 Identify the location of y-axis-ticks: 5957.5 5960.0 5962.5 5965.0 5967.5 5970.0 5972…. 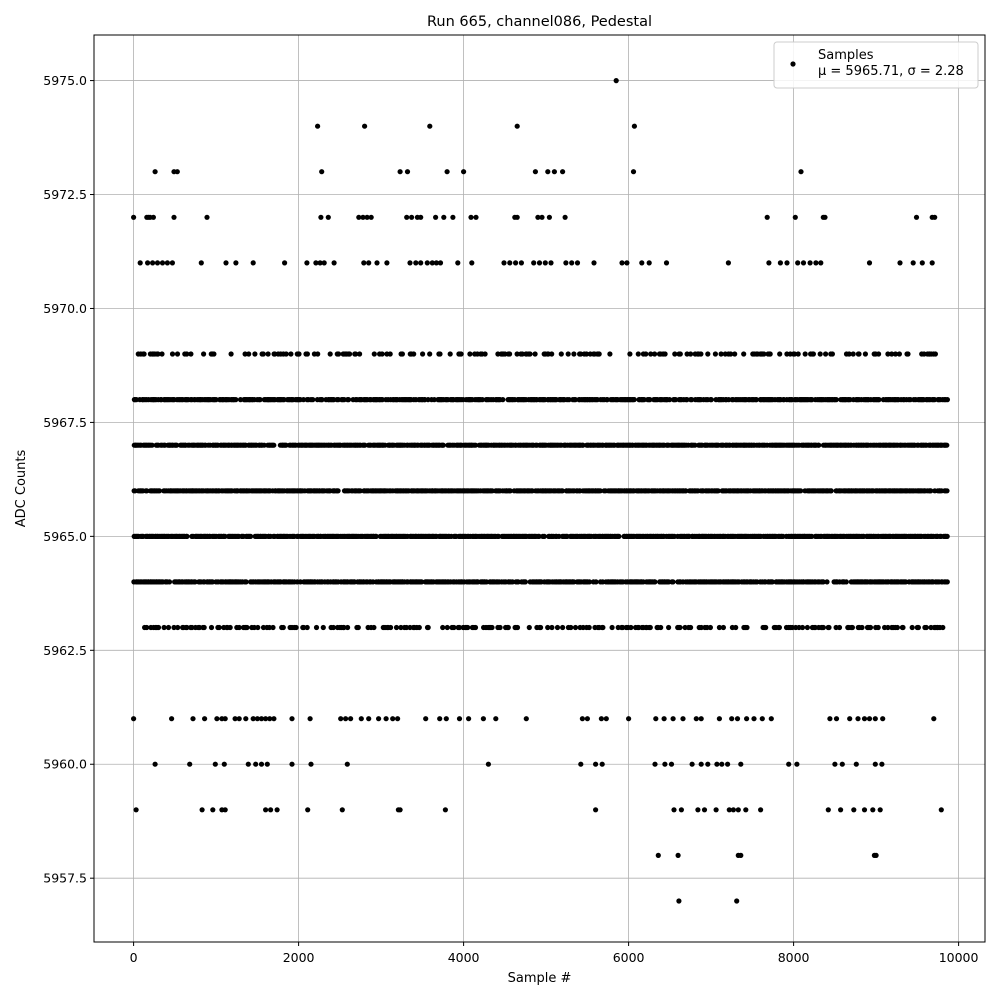
(68, 479).